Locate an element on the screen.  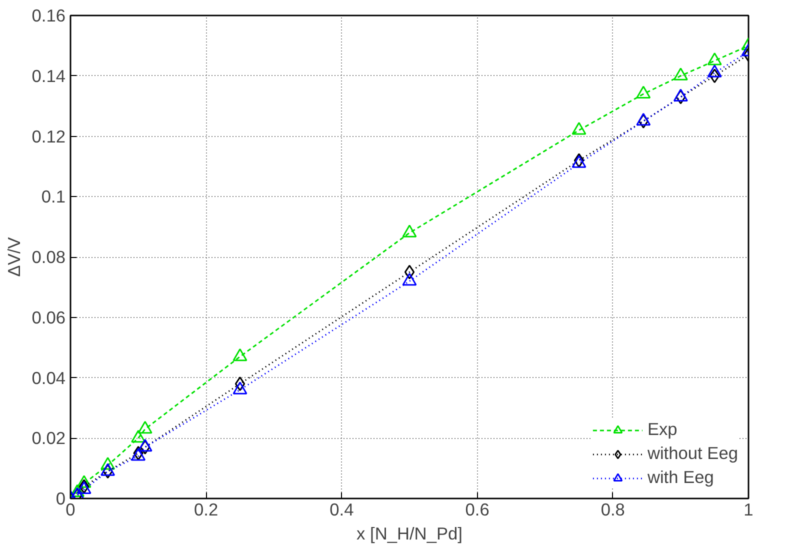
x-tick-label: 0.6 is located at coordinates (477, 510).